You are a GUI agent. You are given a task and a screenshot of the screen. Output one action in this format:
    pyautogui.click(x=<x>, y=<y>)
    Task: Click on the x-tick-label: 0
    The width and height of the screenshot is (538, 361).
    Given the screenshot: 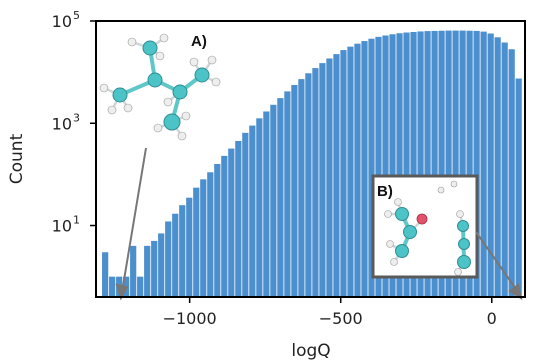 What is the action you would take?
    pyautogui.click(x=492, y=318)
    